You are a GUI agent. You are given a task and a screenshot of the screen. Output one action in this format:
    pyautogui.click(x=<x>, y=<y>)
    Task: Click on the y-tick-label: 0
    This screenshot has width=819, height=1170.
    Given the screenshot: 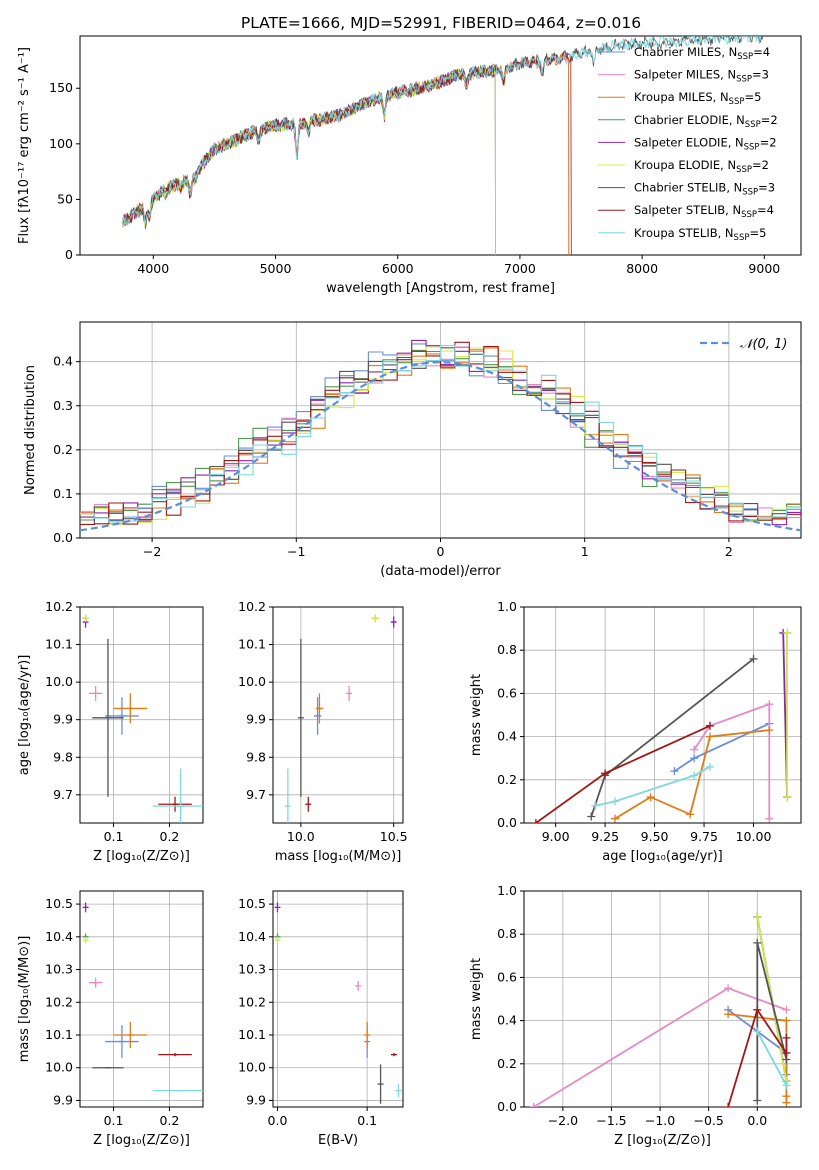 What is the action you would take?
    pyautogui.click(x=69, y=254)
    